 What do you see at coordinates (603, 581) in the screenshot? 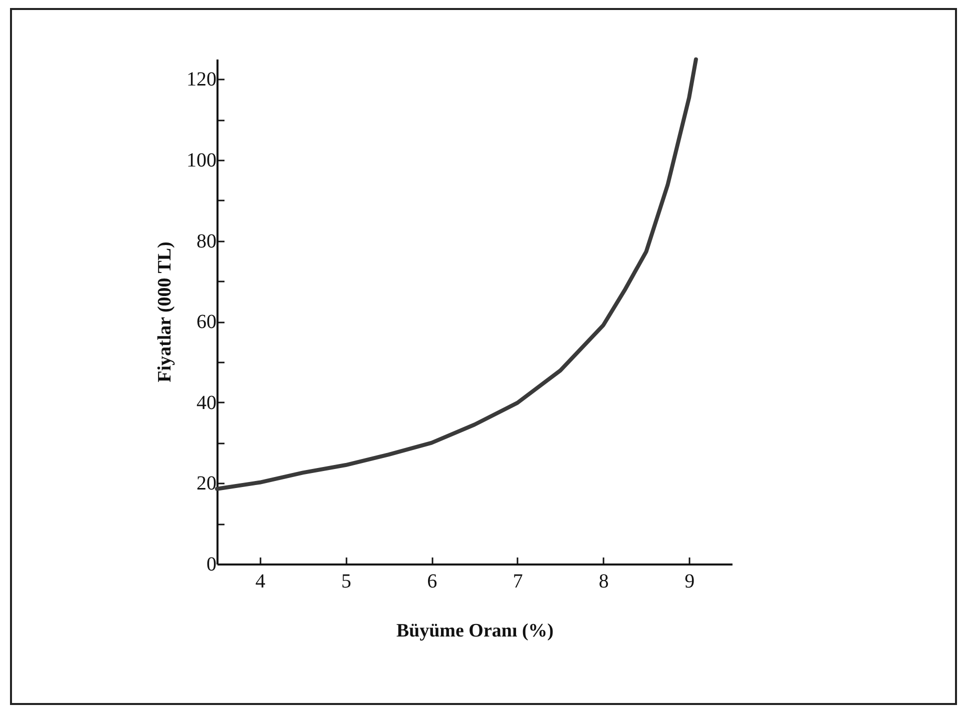
I see `x-tick-label: 8` at bounding box center [603, 581].